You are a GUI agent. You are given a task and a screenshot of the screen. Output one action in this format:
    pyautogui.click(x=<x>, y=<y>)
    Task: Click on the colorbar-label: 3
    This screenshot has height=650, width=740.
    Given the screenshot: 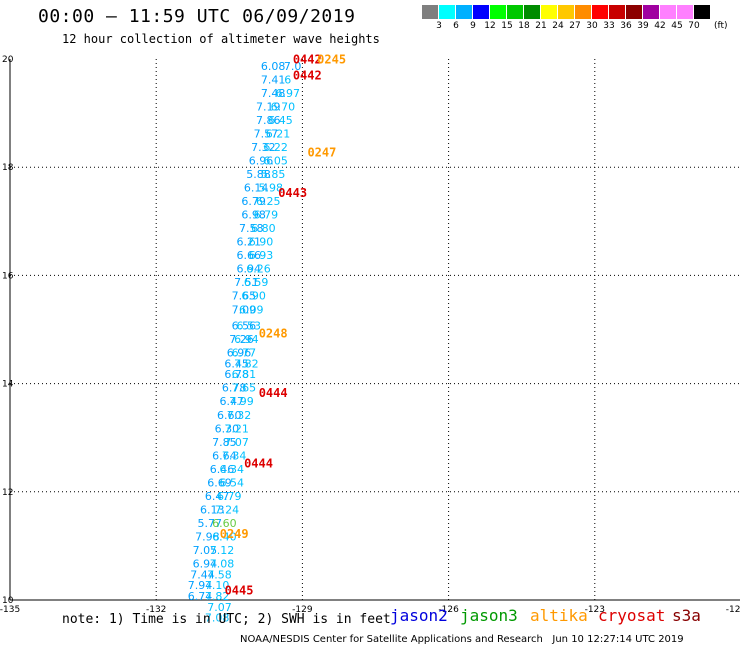 What is the action you would take?
    pyautogui.click(x=439, y=26)
    